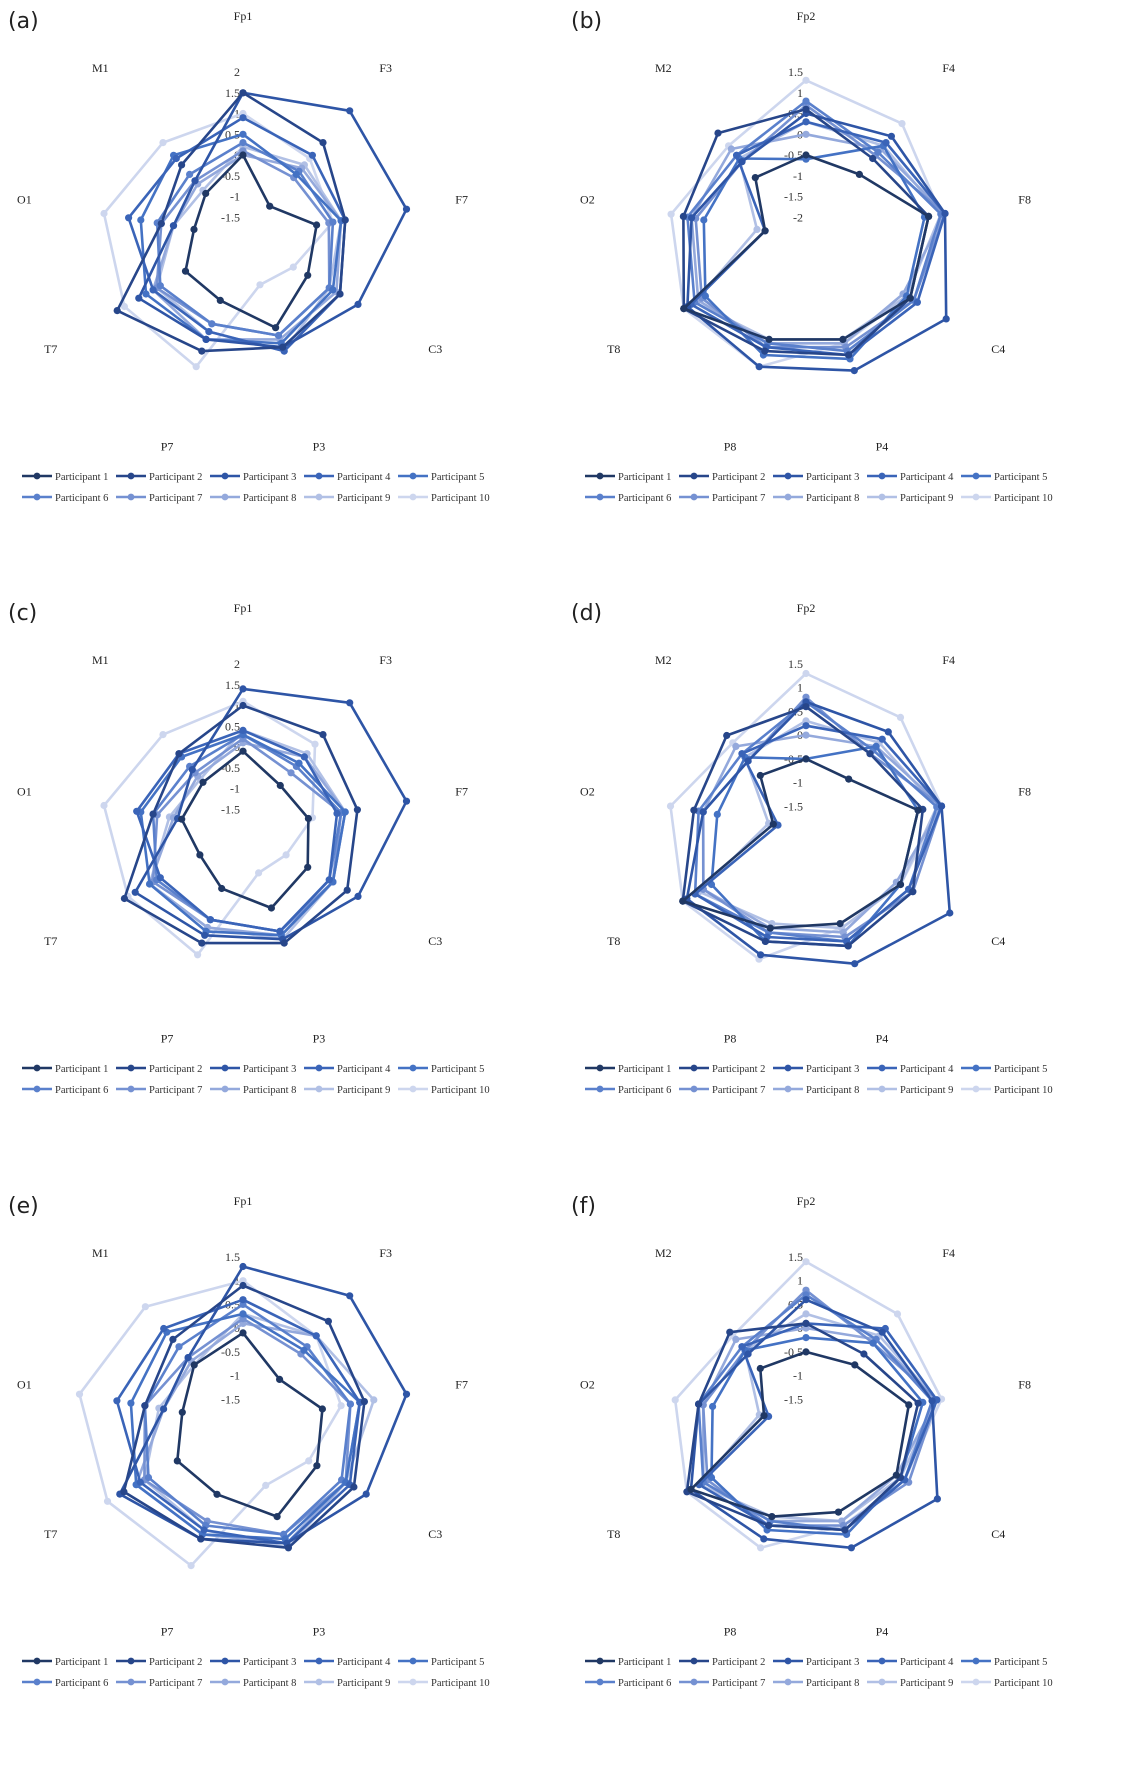 This screenshot has height=1775, width=1126. Describe the element at coordinates (230, 768) in the screenshot. I see `tick-label: -0.5` at that location.